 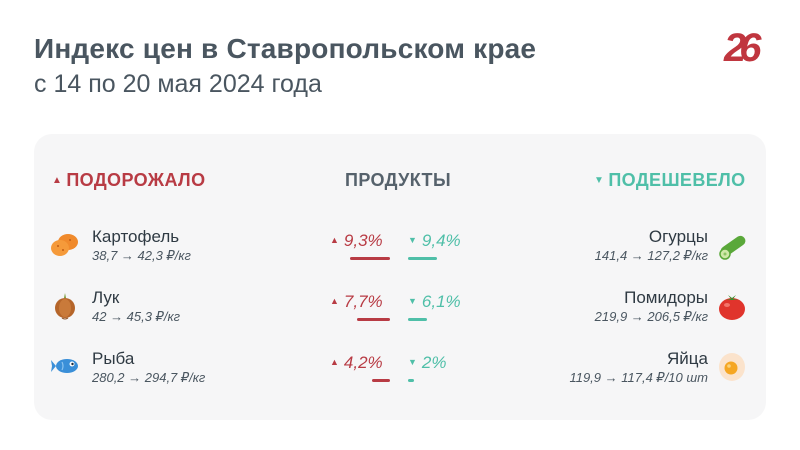 What do you see at coordinates (113, 358) in the screenshot?
I see `increased-product-name: Рыба` at bounding box center [113, 358].